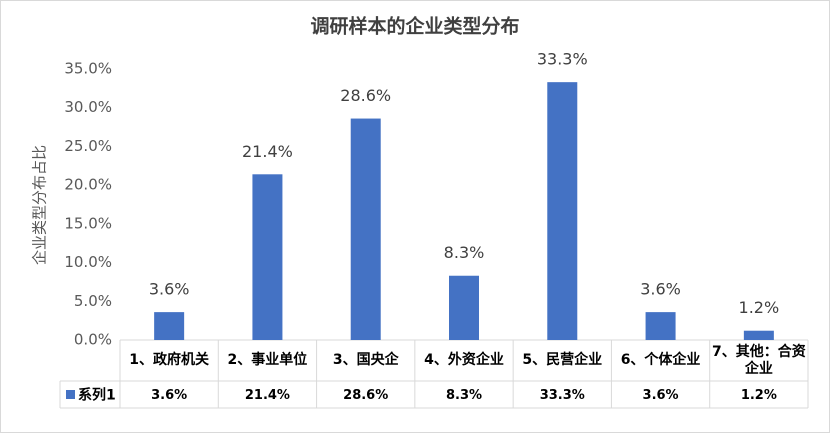 The height and width of the screenshot is (433, 830). I want to click on table-value: 1.2%, so click(759, 395).